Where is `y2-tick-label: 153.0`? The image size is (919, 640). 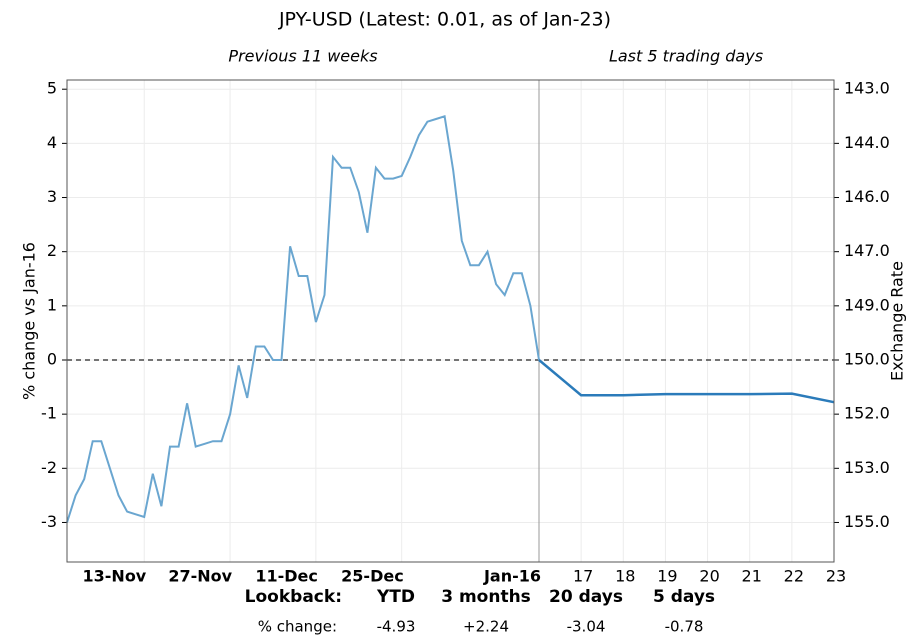
y2-tick-label: 153.0 is located at coordinates (867, 467).